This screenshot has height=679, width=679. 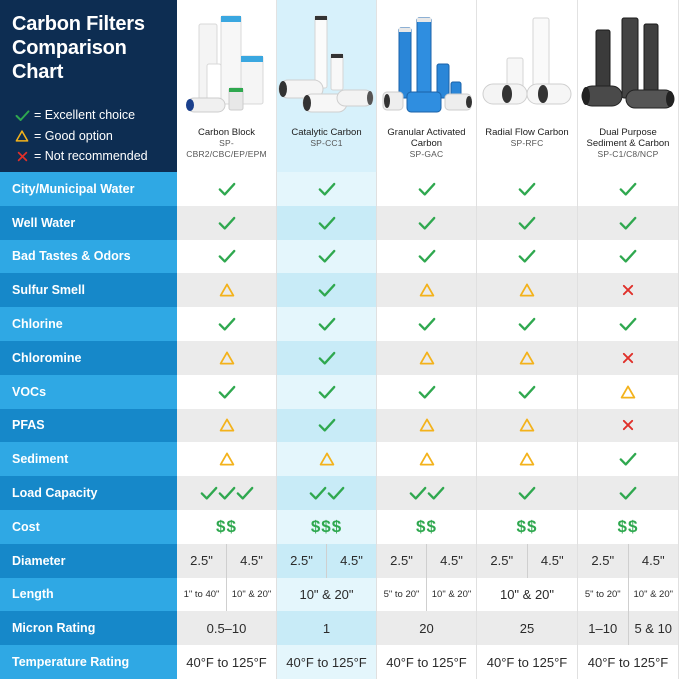 I want to click on split-cell: 1" to 40" 10" & 20", so click(x=226, y=594).